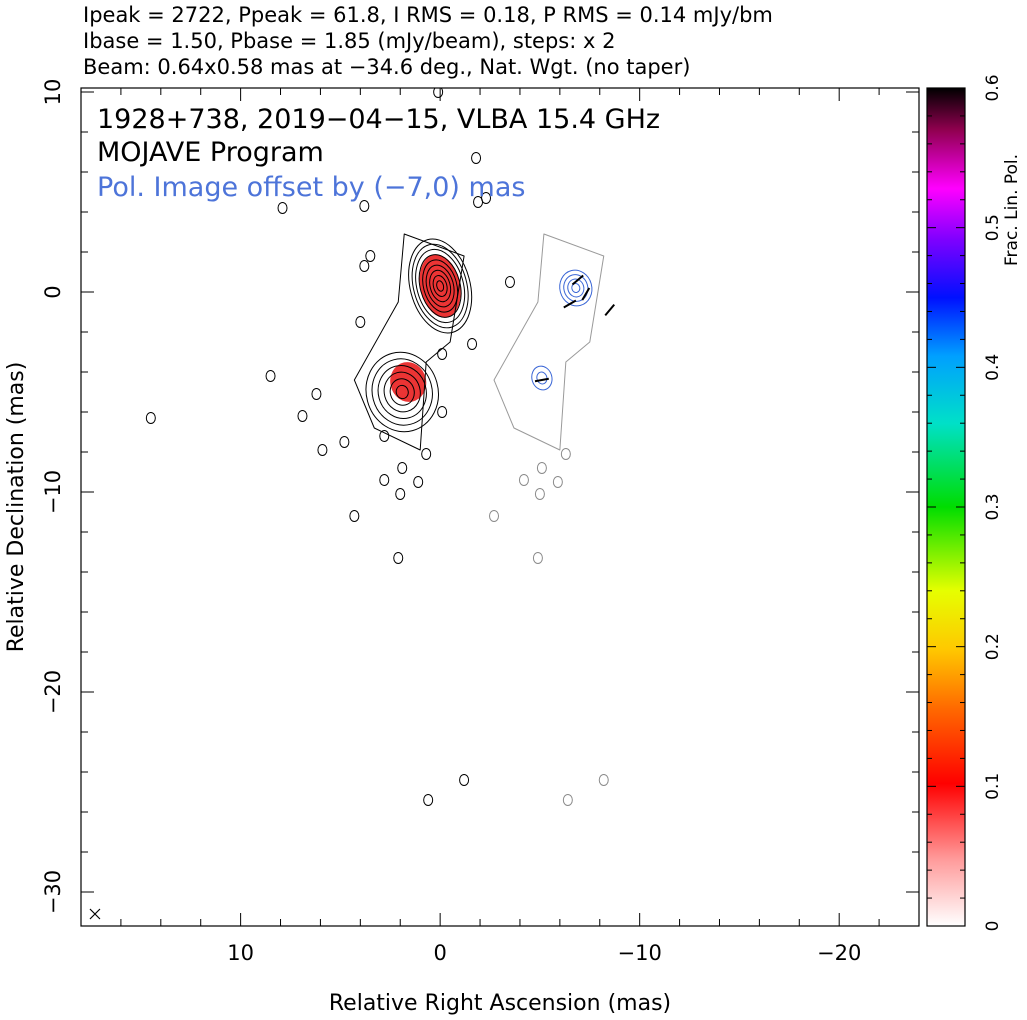 The image size is (1027, 1020). Describe the element at coordinates (993, 646) in the screenshot. I see `colorbar-tick-label: 0.2` at that location.